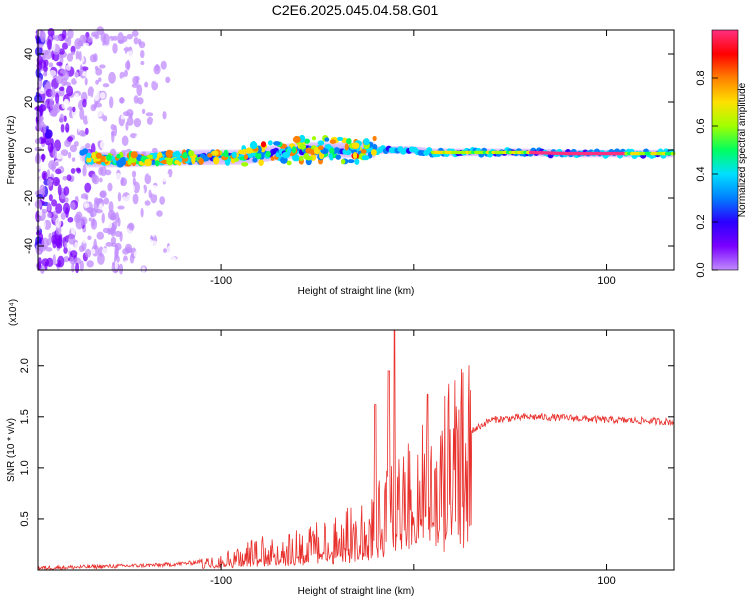 This screenshot has height=600, width=750. What do you see at coordinates (355, 10) in the screenshot?
I see `figure-title: C2E6.2025.045.04.58.G01` at bounding box center [355, 10].